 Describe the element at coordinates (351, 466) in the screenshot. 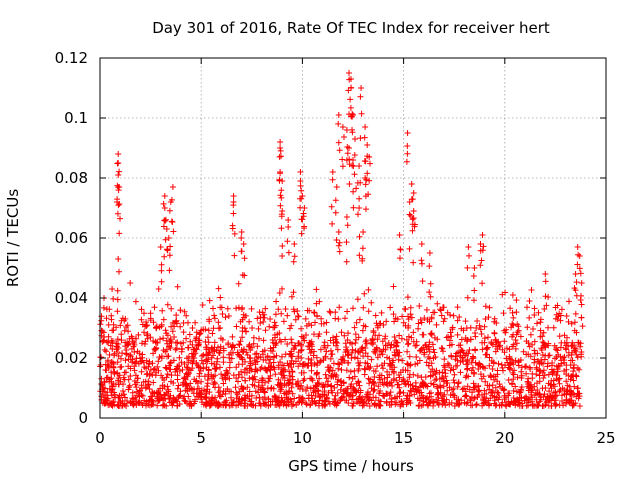

I see `x-axis-label: GPS time / hours` at that location.